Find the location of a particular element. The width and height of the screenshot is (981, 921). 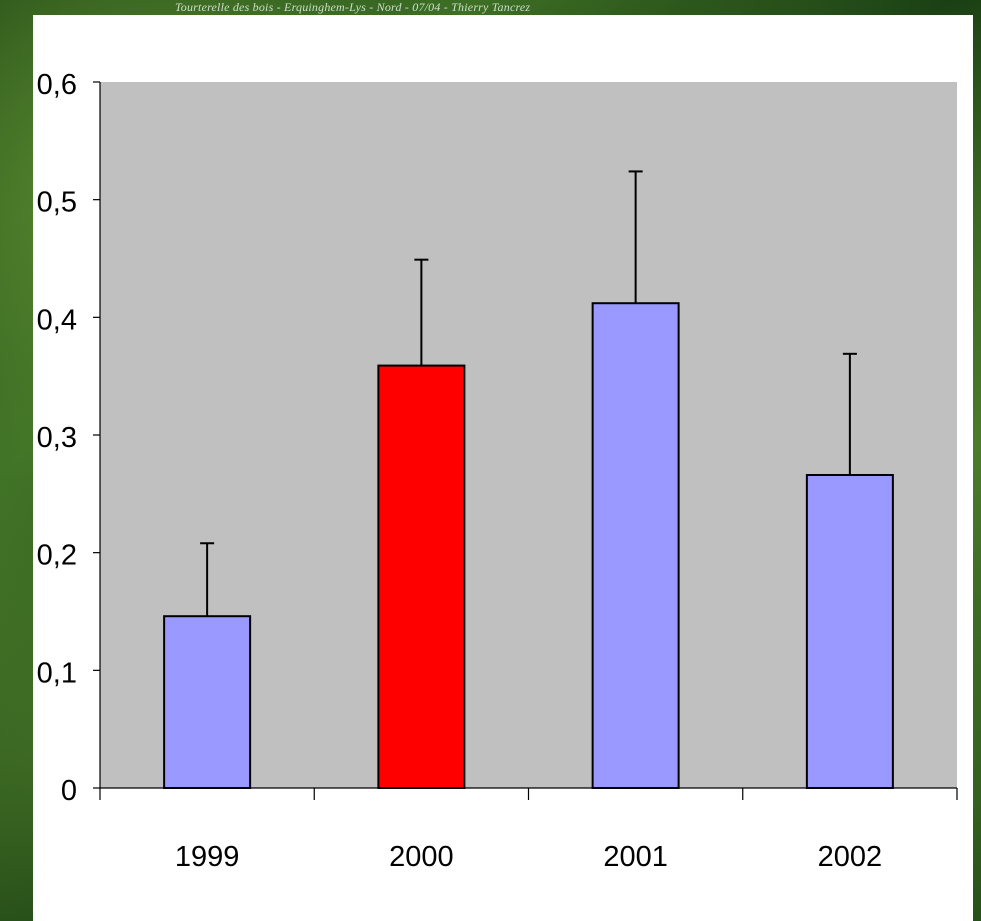

y-tick-label: 0,1 is located at coordinates (57, 673).